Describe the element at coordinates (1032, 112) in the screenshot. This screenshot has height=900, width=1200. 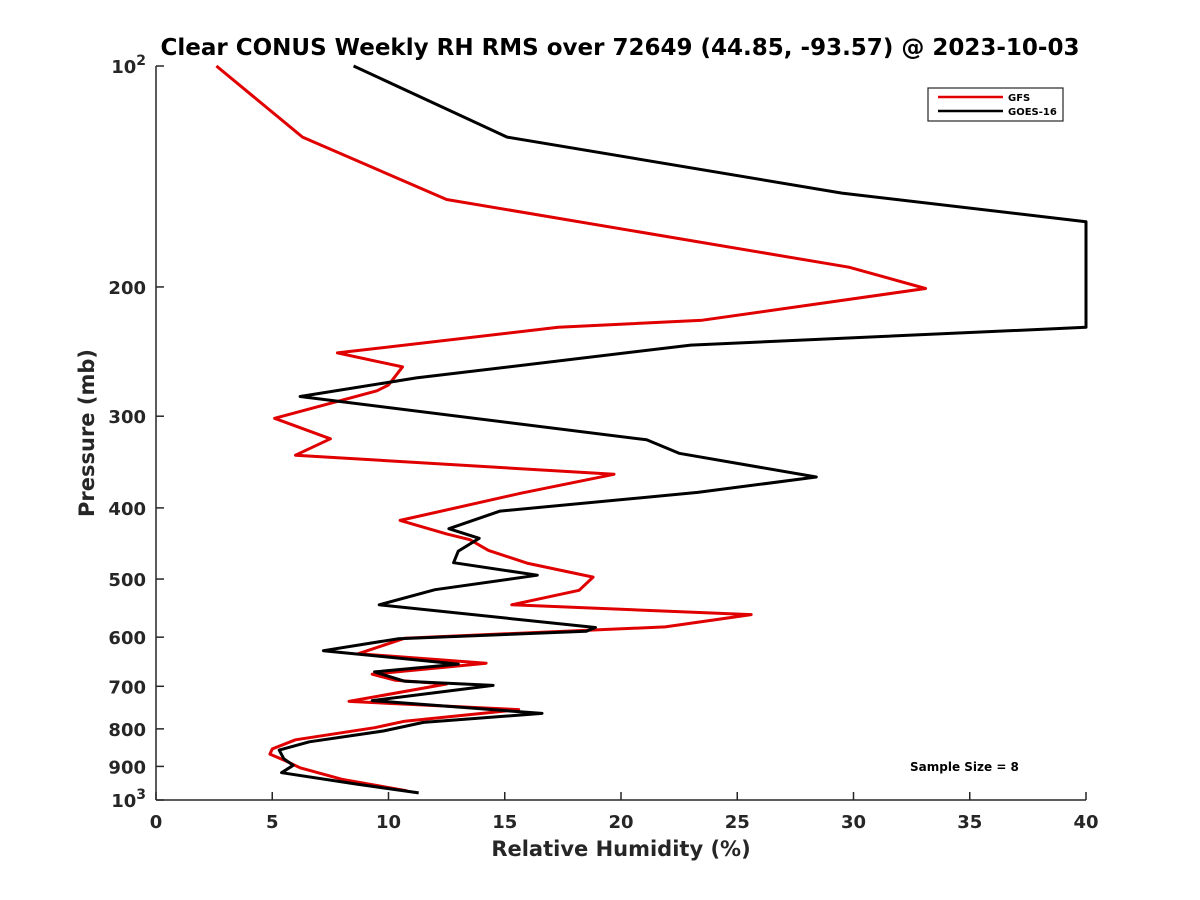
I see `legend-goes16-label: GOES-16` at that location.